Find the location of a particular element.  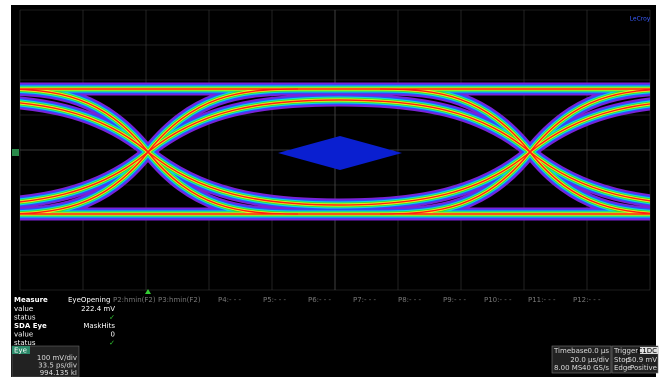

parameter-slot: P5:- - - is located at coordinates (275, 300).